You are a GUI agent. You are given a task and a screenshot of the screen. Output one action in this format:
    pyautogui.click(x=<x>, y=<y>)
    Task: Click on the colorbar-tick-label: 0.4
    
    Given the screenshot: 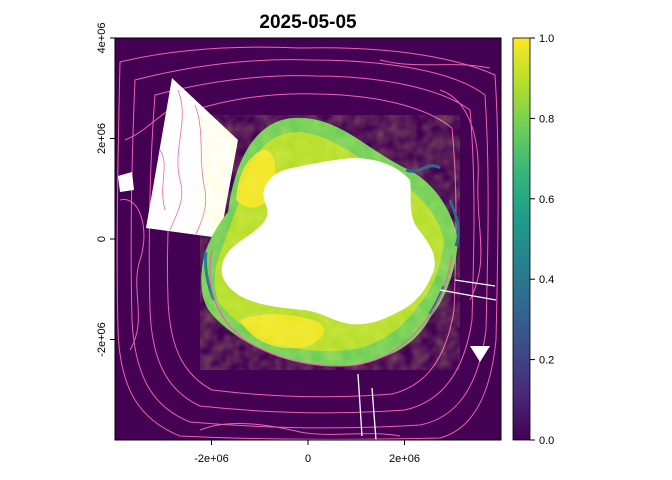 What is the action you would take?
    pyautogui.click(x=546, y=280)
    